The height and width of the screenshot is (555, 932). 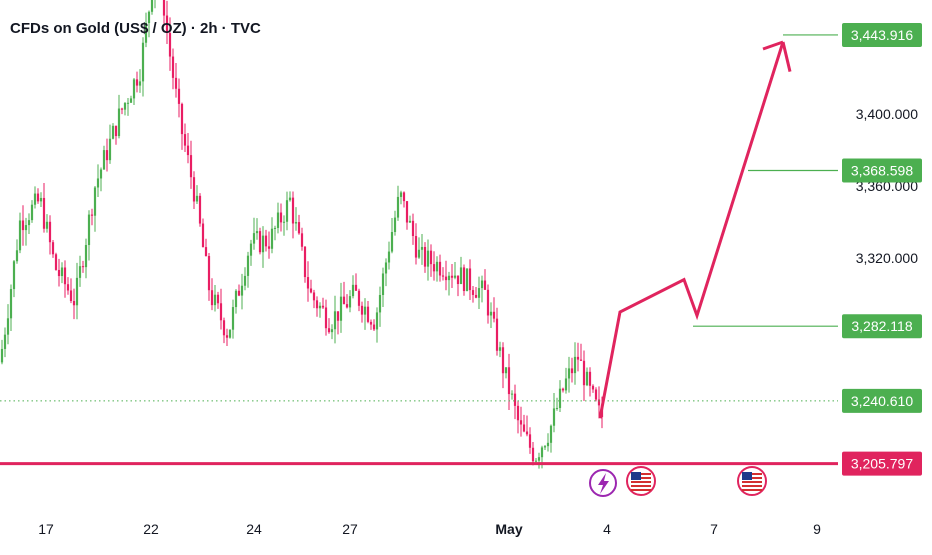 What do you see at coordinates (603, 483) in the screenshot?
I see `lightning-icon-glyph` at bounding box center [603, 483].